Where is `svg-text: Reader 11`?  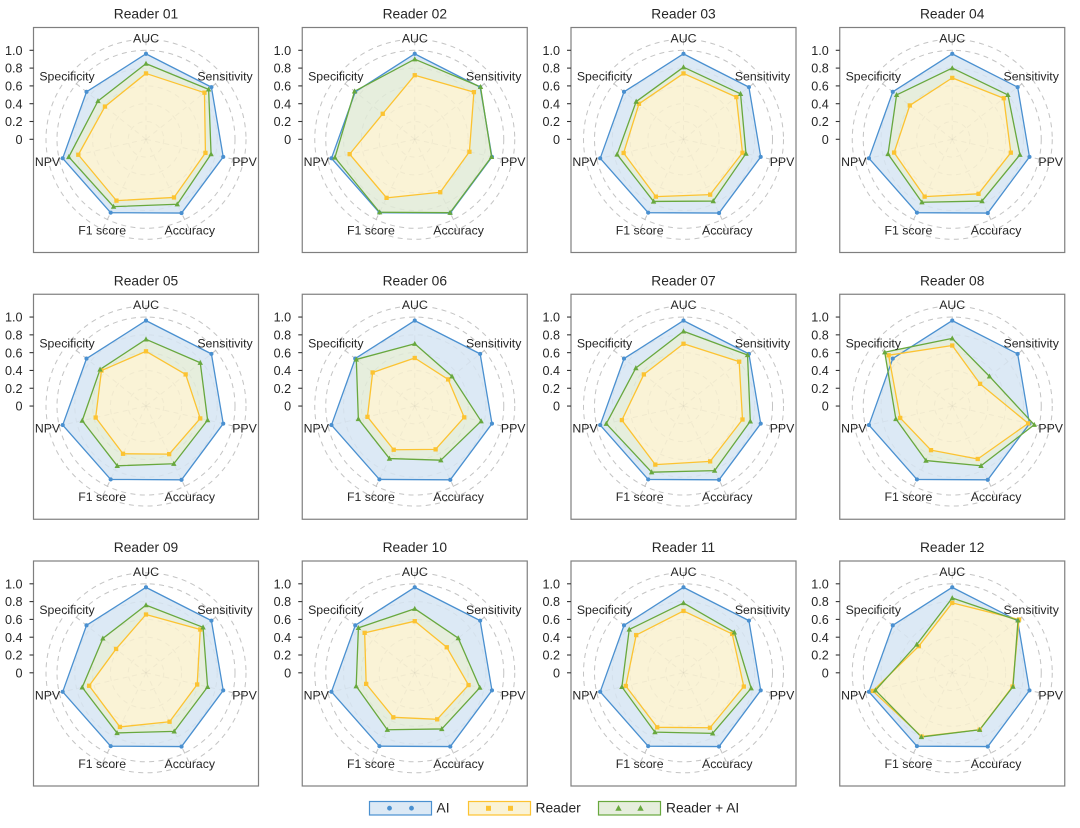 svg-text: Reader 11 is located at coordinates (683, 547).